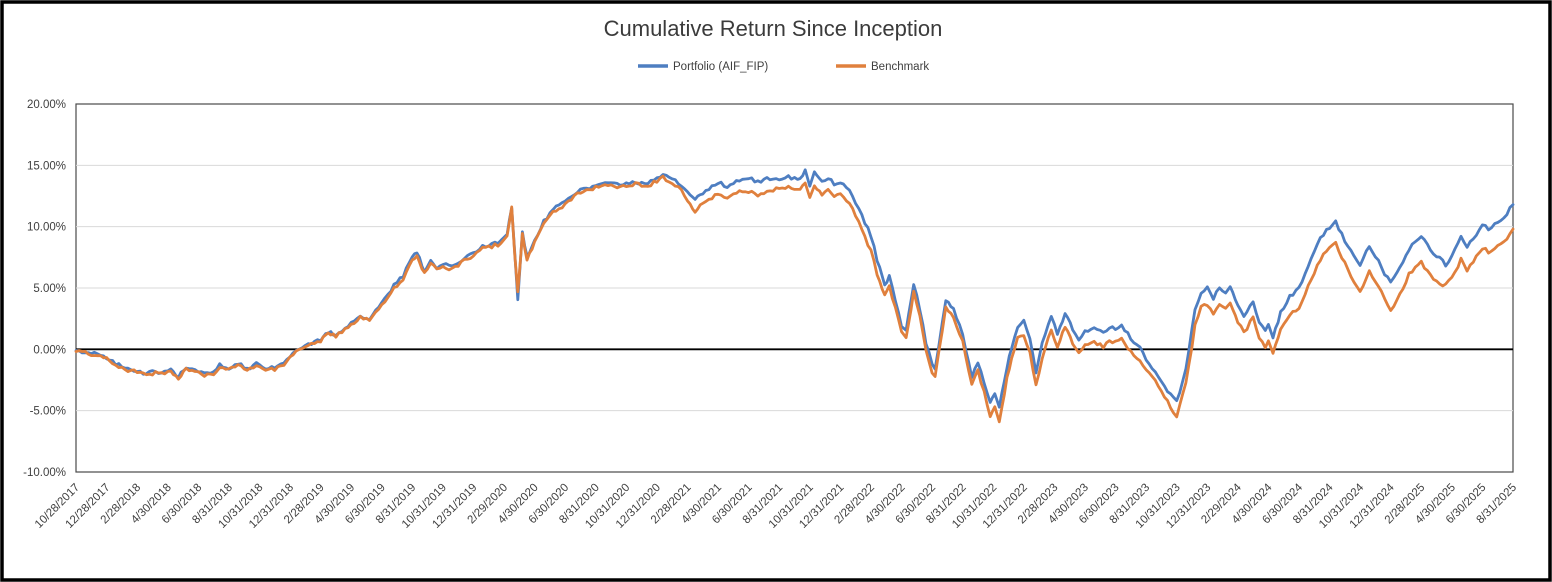 This screenshot has width=1552, height=582. What do you see at coordinates (46, 166) in the screenshot?
I see `y-axis-label: 15.00%` at bounding box center [46, 166].